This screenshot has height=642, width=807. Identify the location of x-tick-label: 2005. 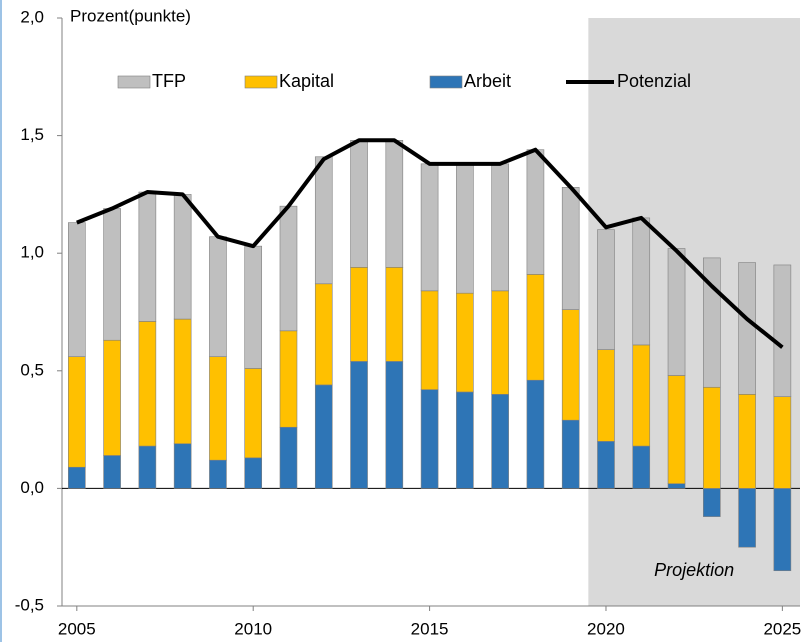
(77, 628).